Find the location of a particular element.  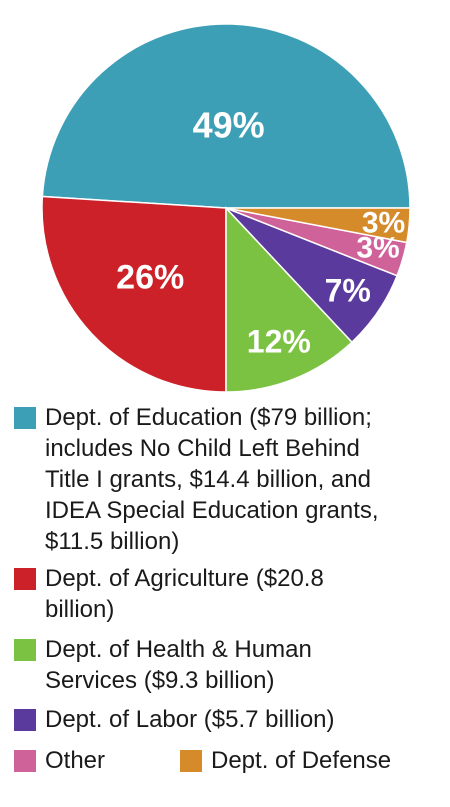

pie-slice-agriculture is located at coordinates (134, 294).